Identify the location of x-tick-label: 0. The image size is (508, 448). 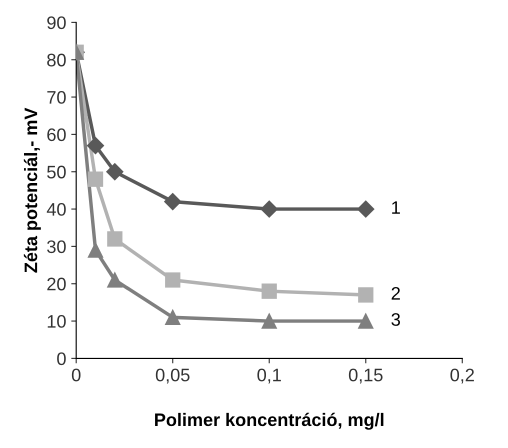
(76, 375).